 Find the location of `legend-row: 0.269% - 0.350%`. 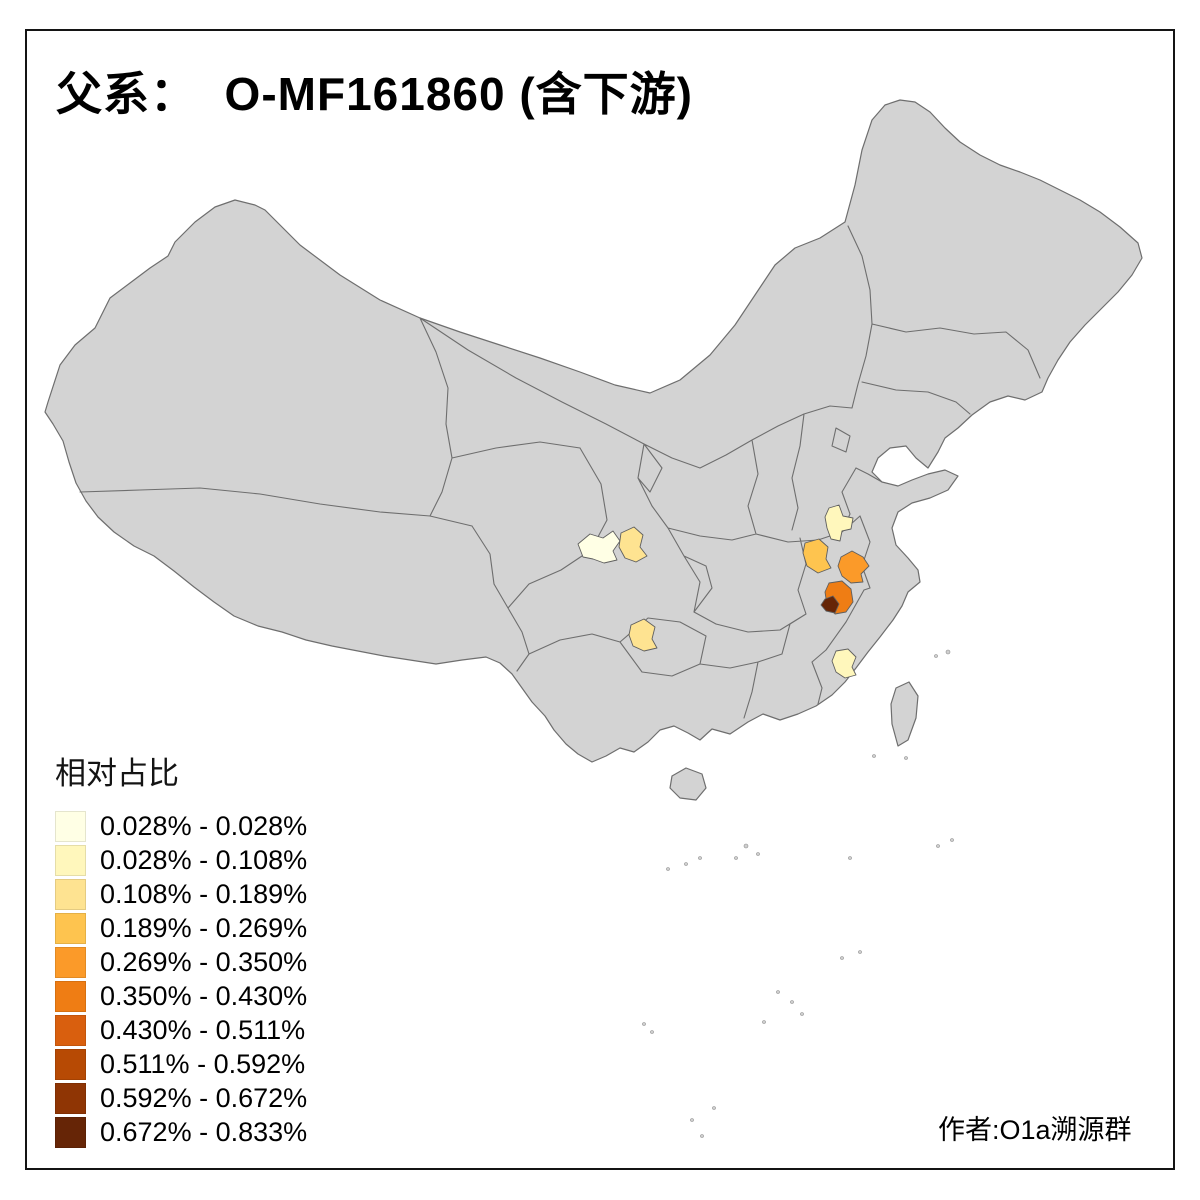

legend-row: 0.269% - 0.350% is located at coordinates (181, 962).